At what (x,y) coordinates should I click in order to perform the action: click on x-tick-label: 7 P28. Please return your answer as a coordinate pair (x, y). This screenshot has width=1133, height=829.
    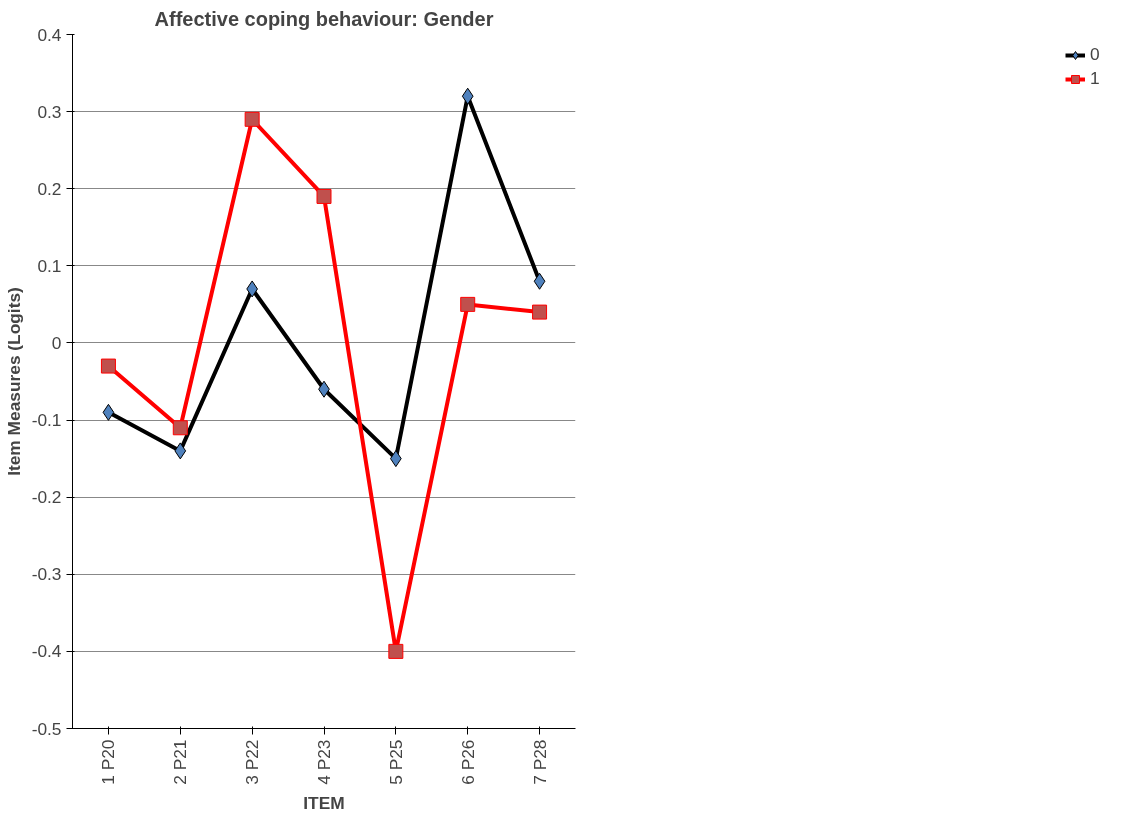
    Looking at the image, I should click on (539, 762).